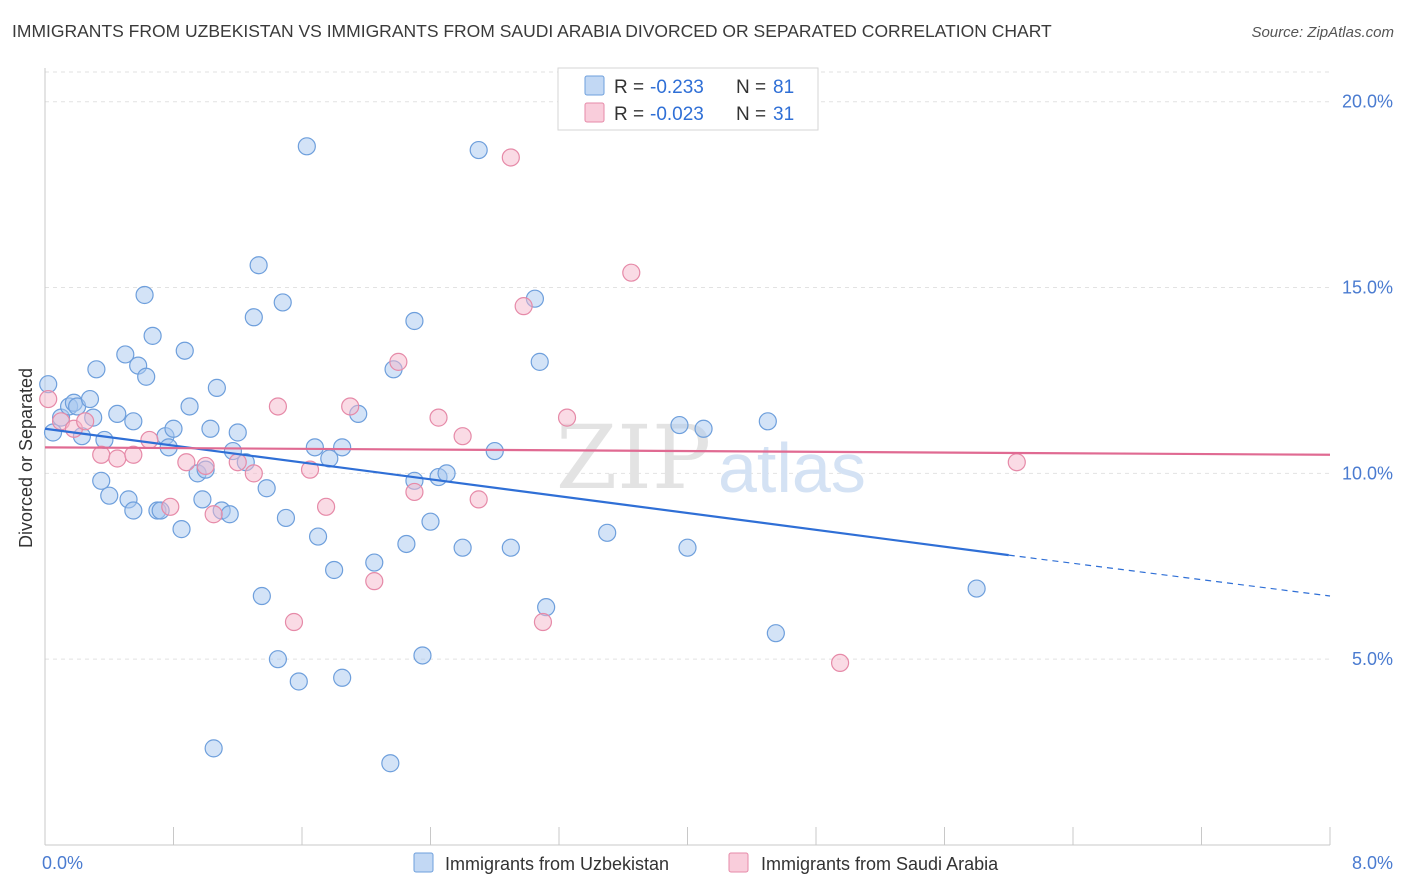 Image resolution: width=1406 pixels, height=892 pixels. What do you see at coordinates (1372, 863) in the screenshot?
I see `x-tick-label-max: 8.0%` at bounding box center [1372, 863].